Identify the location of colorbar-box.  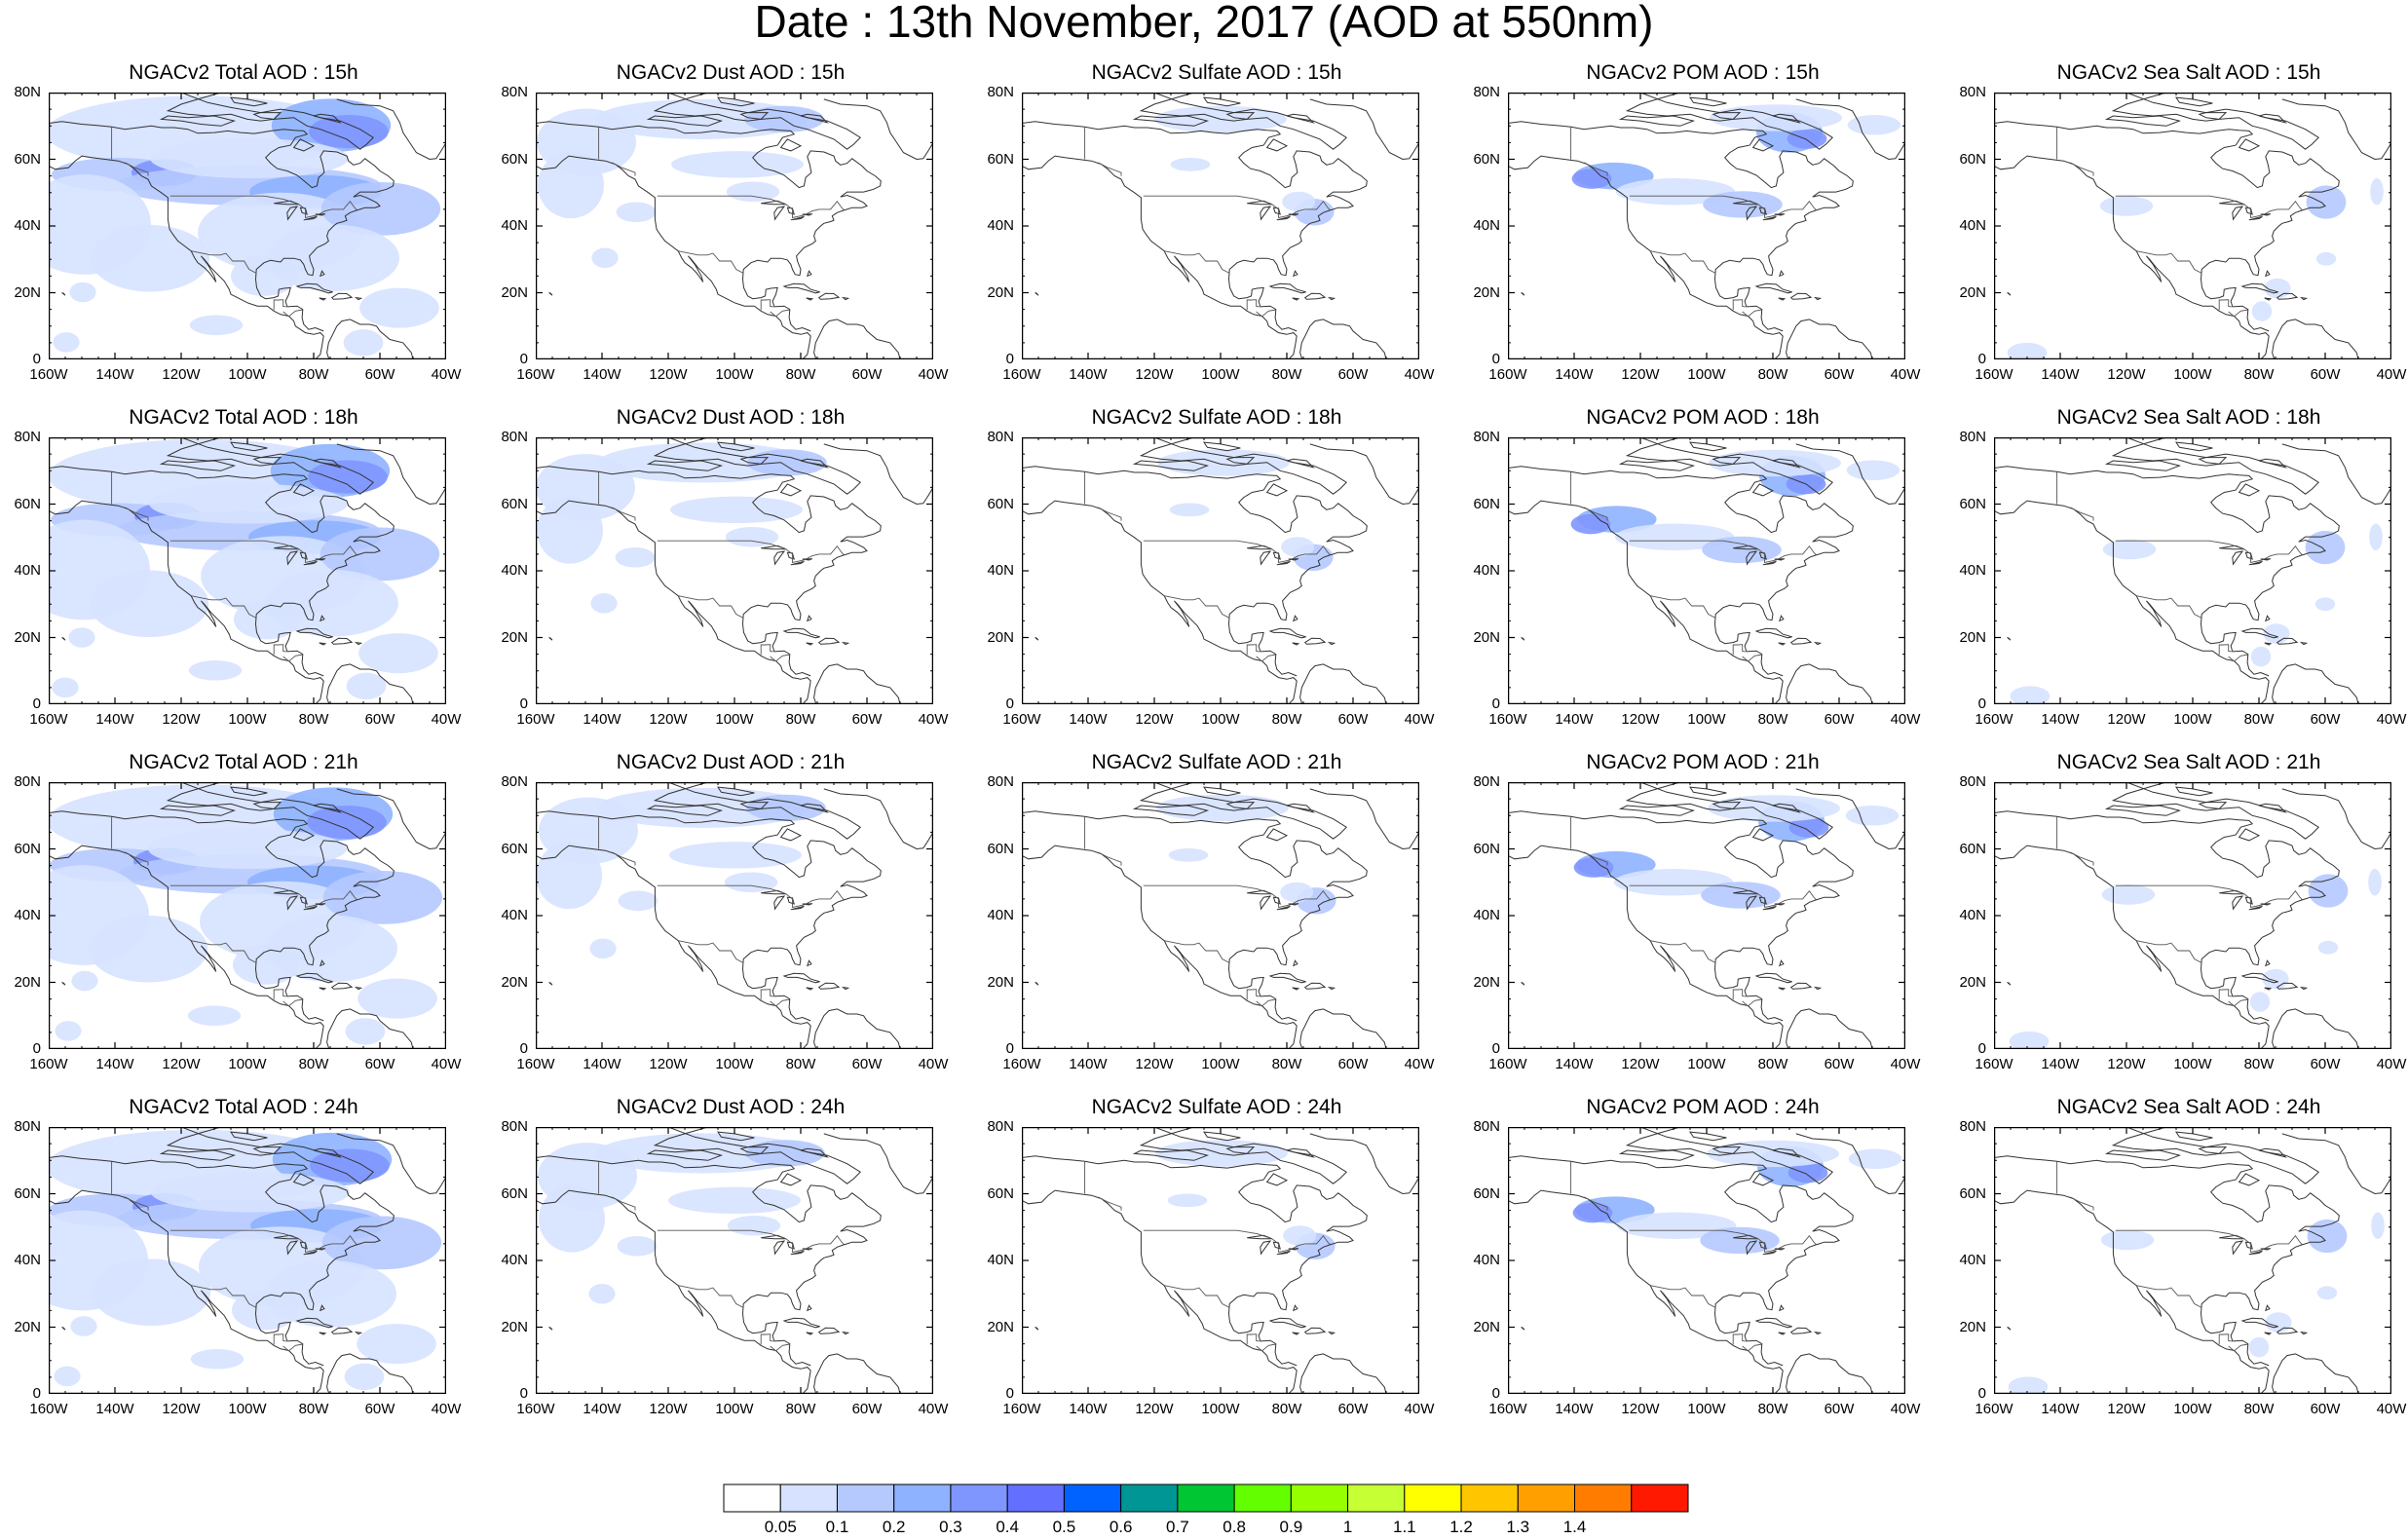
(1035, 1498).